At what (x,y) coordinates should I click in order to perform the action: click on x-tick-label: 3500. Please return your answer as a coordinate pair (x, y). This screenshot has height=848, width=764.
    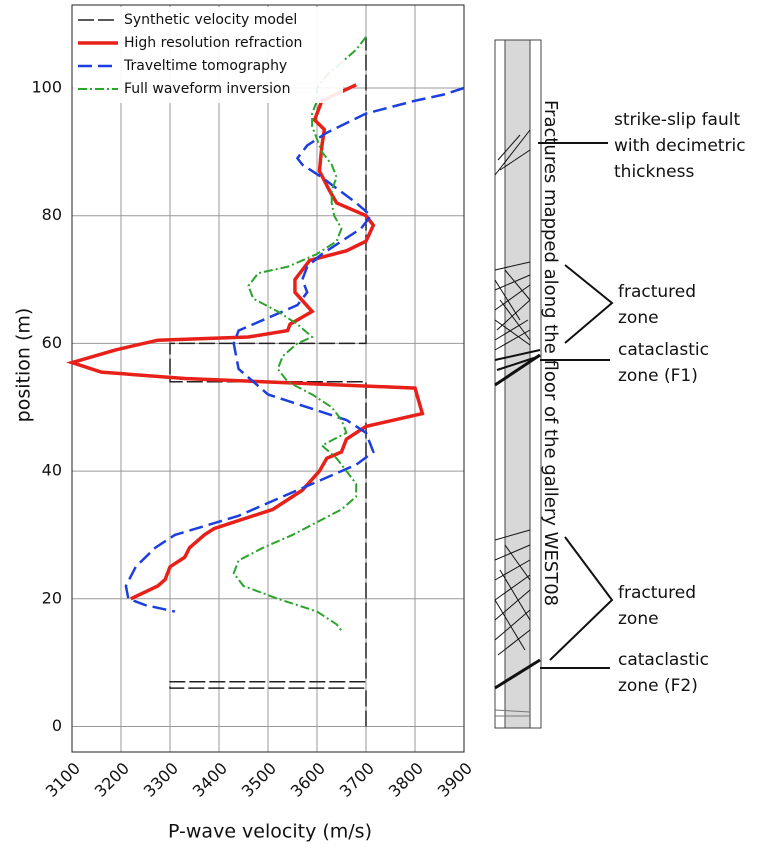
    Looking at the image, I should click on (259, 780).